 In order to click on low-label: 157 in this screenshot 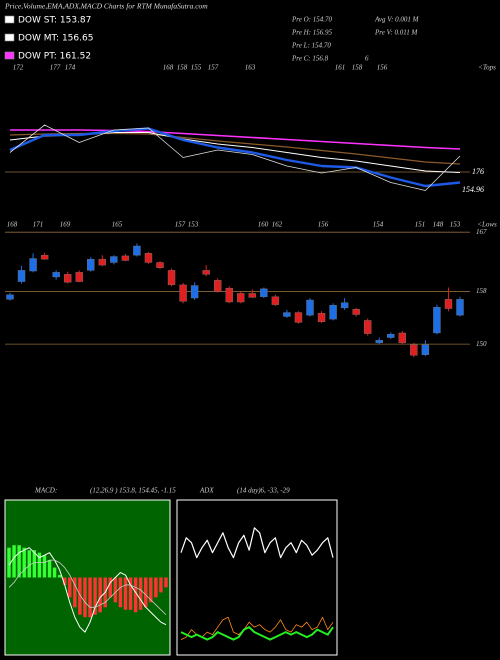, I will do `click(180, 225)`.